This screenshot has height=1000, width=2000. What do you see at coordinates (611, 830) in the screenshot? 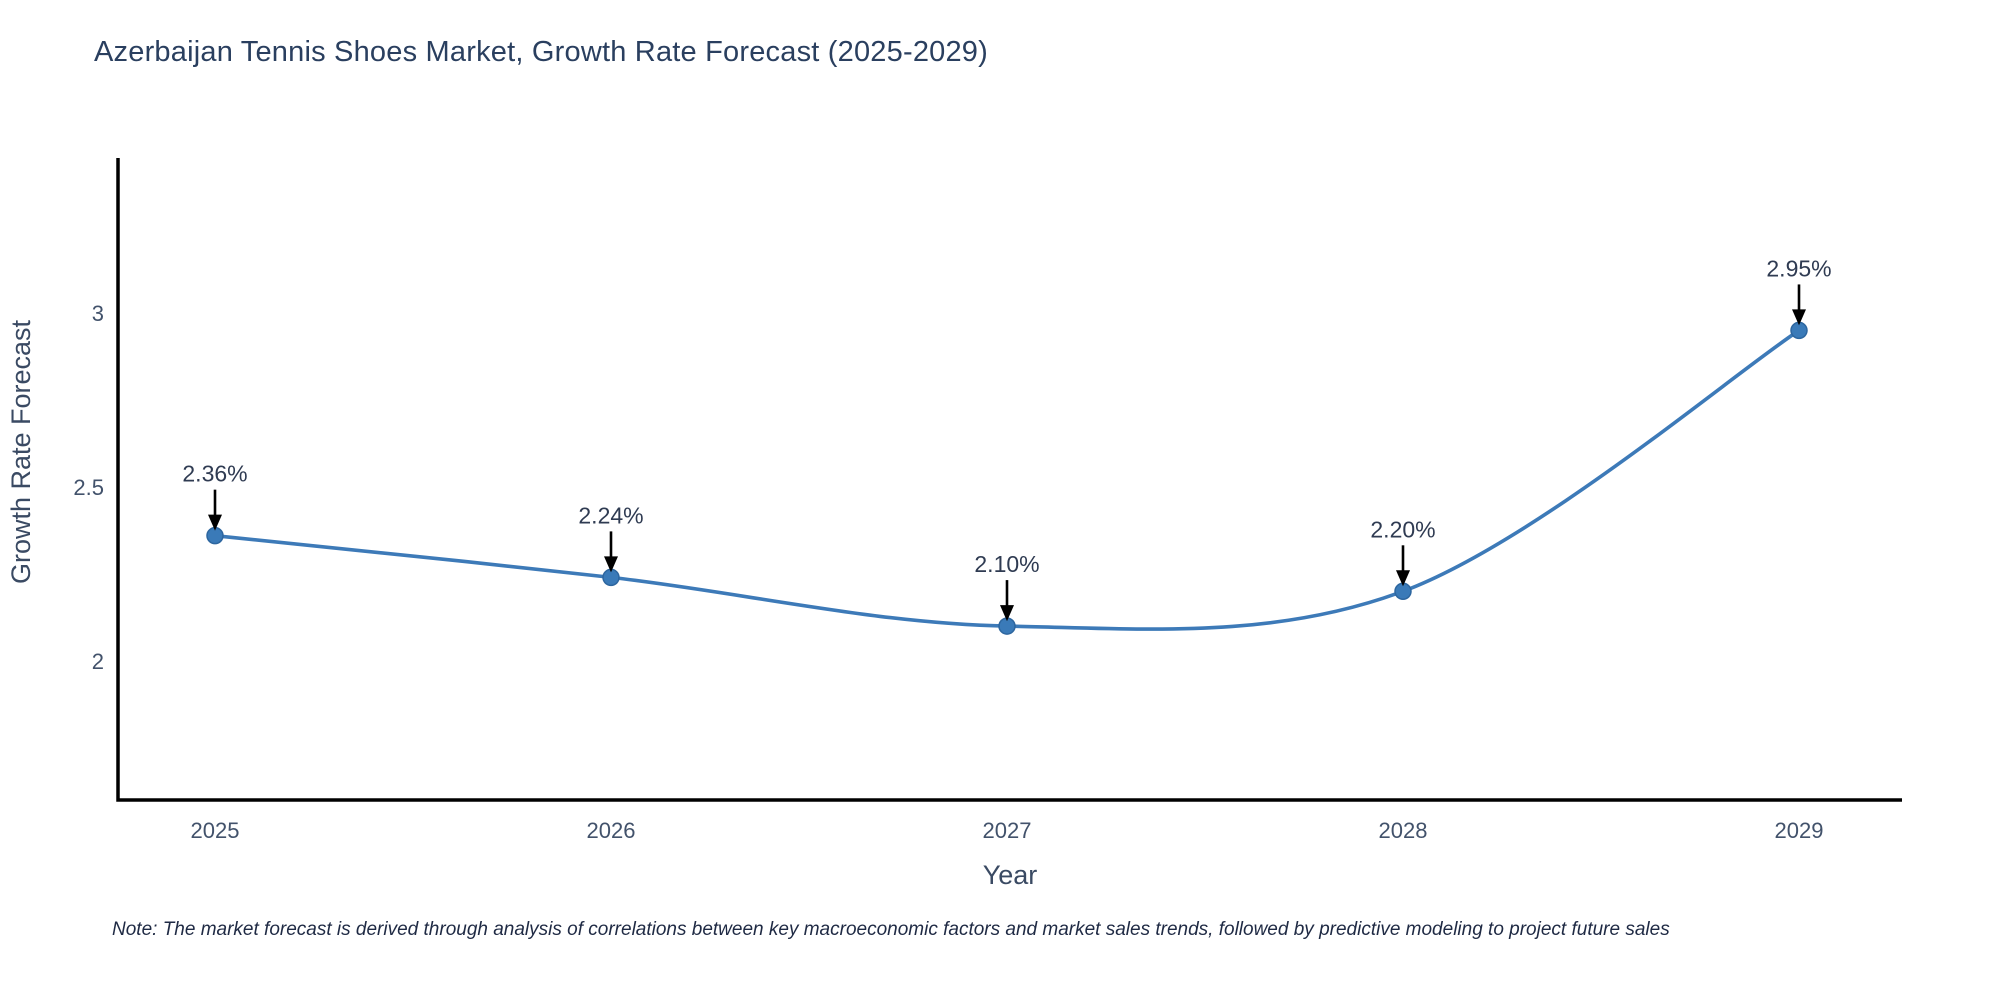
I see `x-tick-label: 2026` at bounding box center [611, 830].